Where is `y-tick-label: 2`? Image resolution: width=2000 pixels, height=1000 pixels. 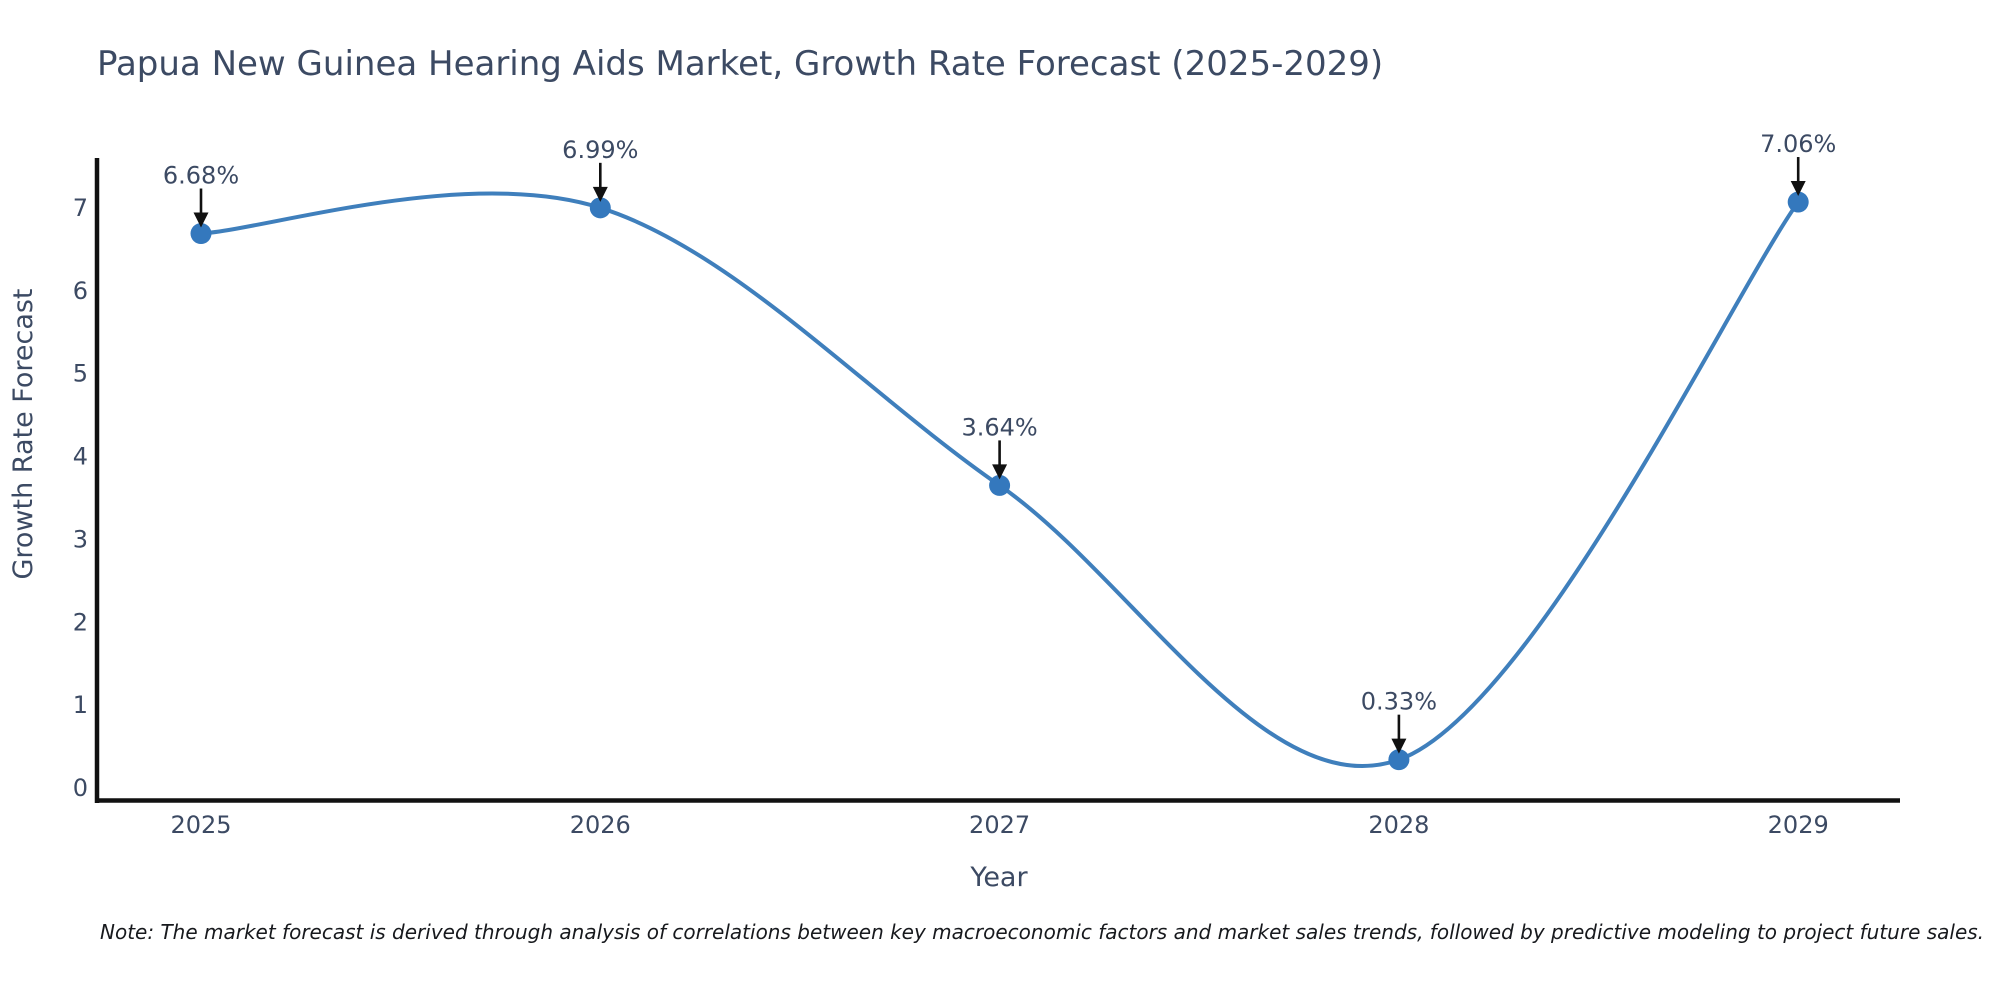 y-tick-label: 2 is located at coordinates (80, 622).